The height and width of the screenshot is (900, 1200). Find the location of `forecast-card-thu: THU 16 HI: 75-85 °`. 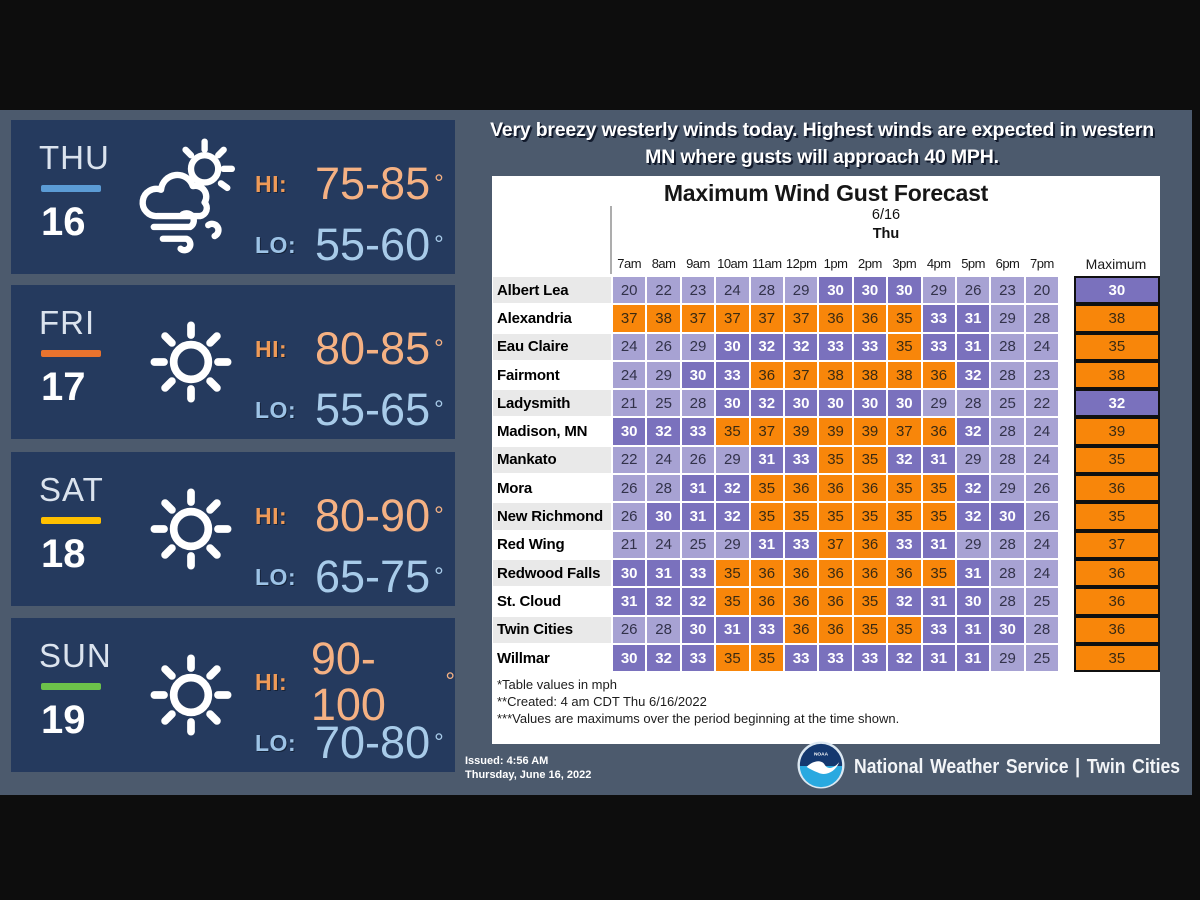

forecast-card-thu: THU 16 HI: 75-85 ° is located at coordinates (233, 197).